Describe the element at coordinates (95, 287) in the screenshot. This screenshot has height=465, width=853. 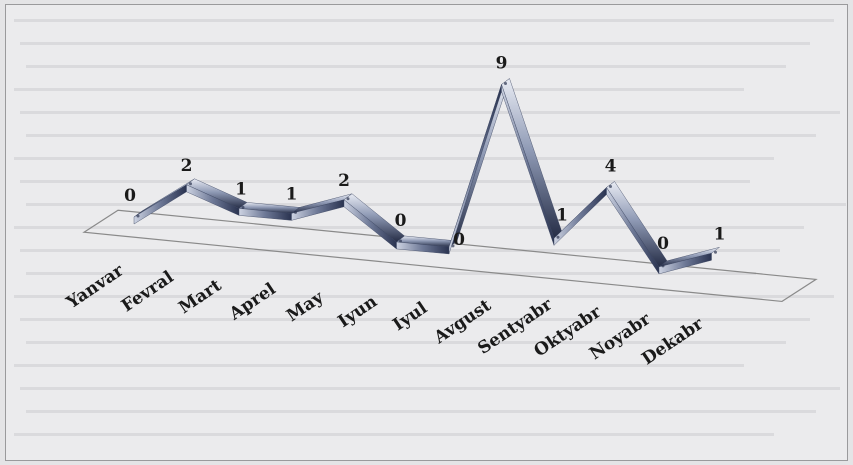
I see `category-label: Yanvar` at that location.